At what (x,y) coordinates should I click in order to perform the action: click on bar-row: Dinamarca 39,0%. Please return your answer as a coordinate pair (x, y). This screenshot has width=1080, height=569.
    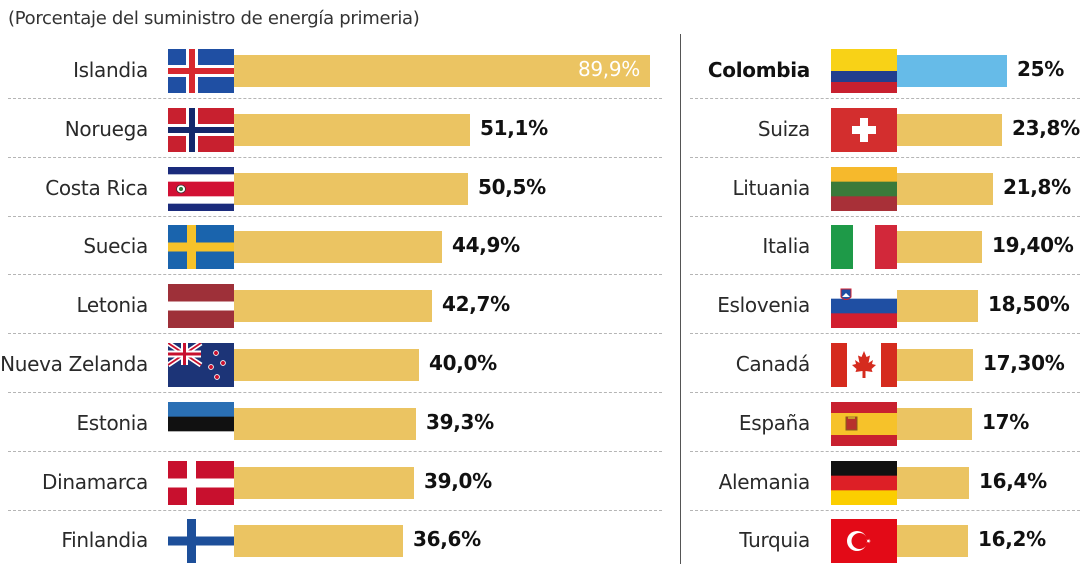
    Looking at the image, I should click on (335, 482).